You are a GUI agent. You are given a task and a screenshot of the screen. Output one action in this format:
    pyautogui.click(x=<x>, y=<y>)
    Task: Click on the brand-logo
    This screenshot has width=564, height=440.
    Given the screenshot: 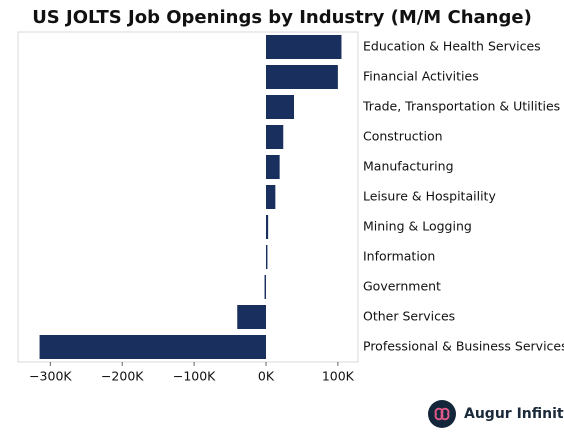 What is the action you would take?
    pyautogui.click(x=442, y=414)
    